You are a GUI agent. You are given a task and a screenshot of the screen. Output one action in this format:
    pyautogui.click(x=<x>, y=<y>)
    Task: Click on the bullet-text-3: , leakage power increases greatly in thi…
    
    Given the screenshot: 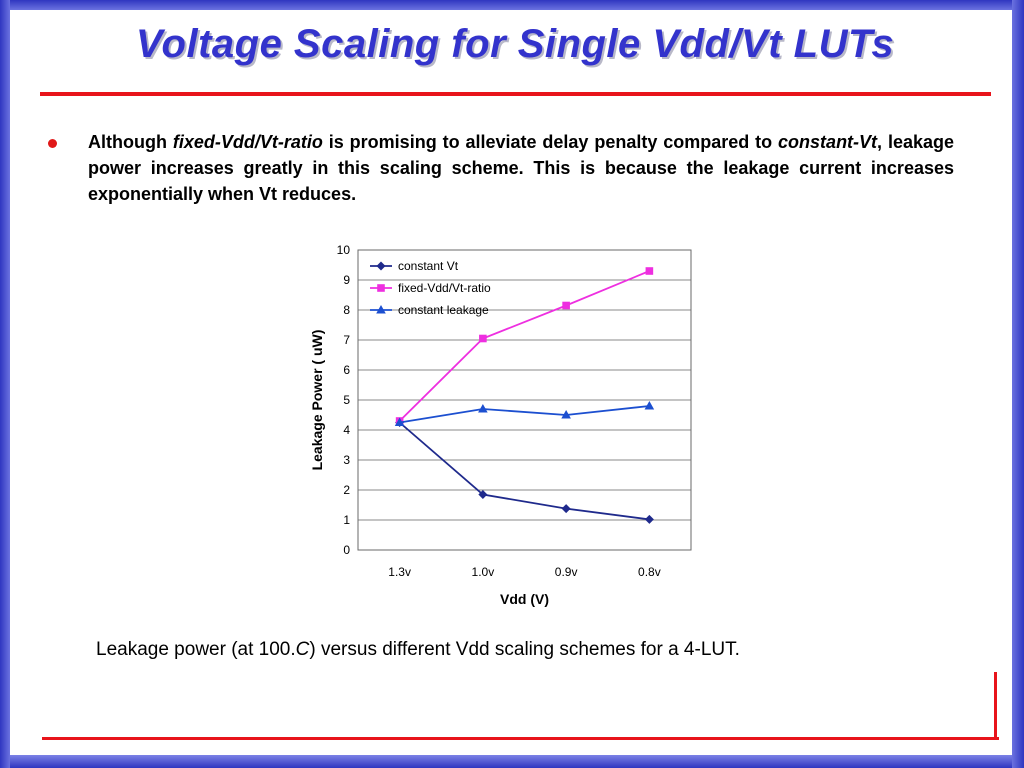 What is the action you would take?
    pyautogui.click(x=521, y=168)
    